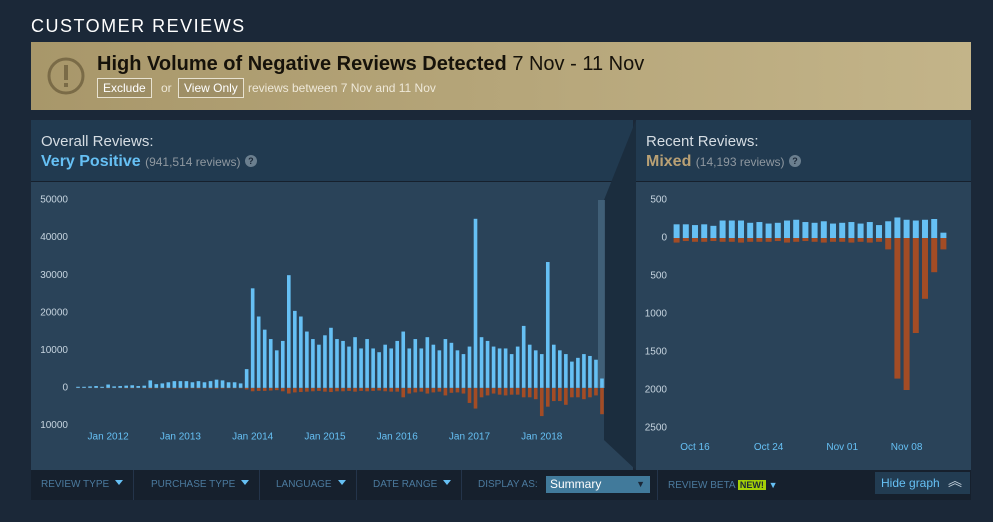 The height and width of the screenshot is (522, 993). What do you see at coordinates (201, 485) in the screenshot?
I see `purchase-type-dropdown: PURCHASE TYPE` at bounding box center [201, 485].